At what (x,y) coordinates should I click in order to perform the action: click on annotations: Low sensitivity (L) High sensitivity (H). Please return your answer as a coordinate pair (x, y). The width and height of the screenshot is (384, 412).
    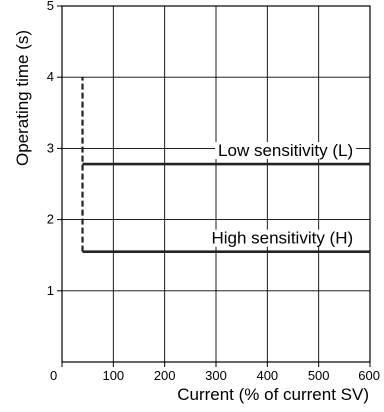
    Looking at the image, I should click on (282, 194).